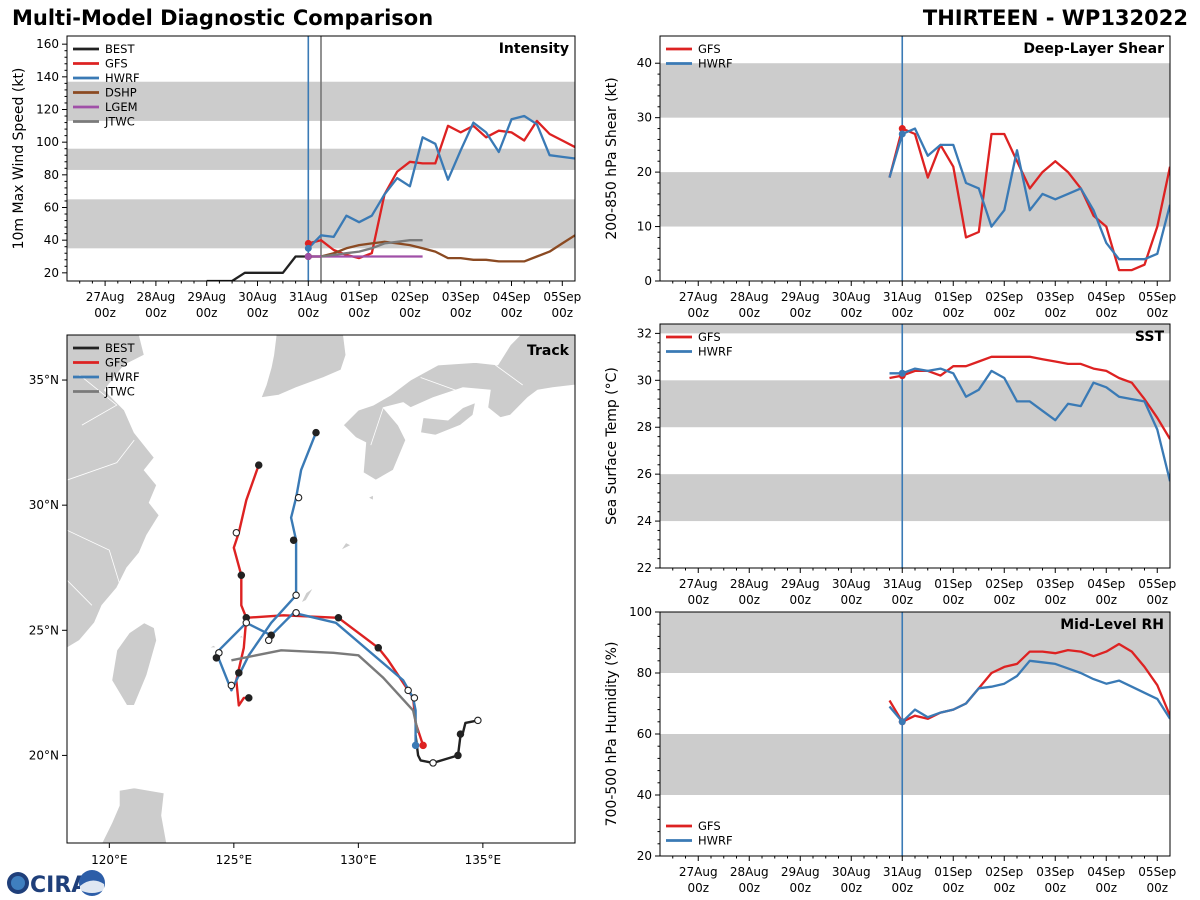 The image size is (1200, 900). I want to click on cira-logo: CIRA, so click(56, 884).